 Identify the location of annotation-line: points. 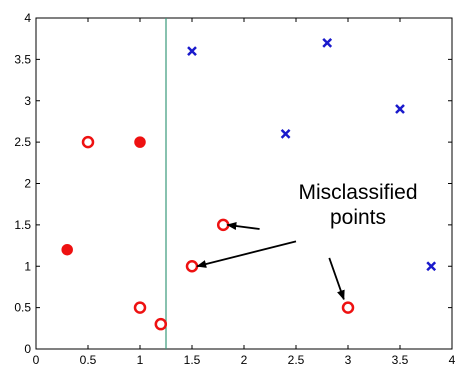
(358, 217).